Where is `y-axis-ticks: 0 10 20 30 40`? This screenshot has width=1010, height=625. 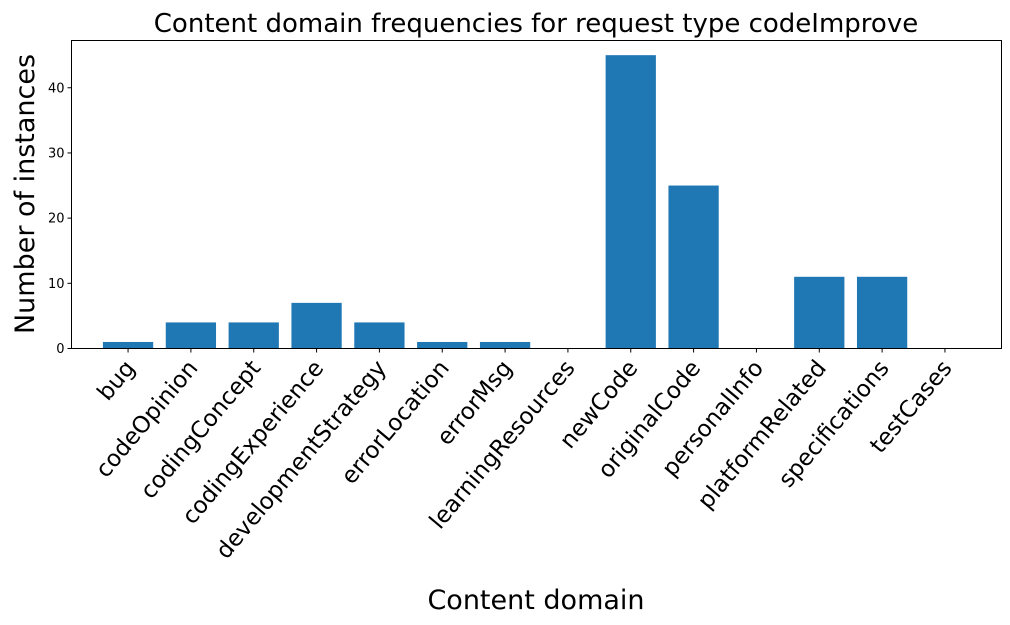
y-axis-ticks: 0 10 20 30 40 is located at coordinates (60, 219).